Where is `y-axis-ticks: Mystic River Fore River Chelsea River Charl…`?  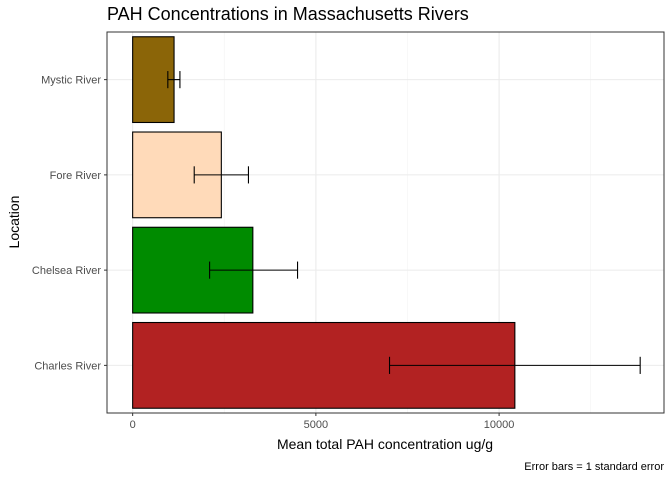 y-axis-ticks: Mystic River Fore River Chelsea River Charl… is located at coordinates (69, 223).